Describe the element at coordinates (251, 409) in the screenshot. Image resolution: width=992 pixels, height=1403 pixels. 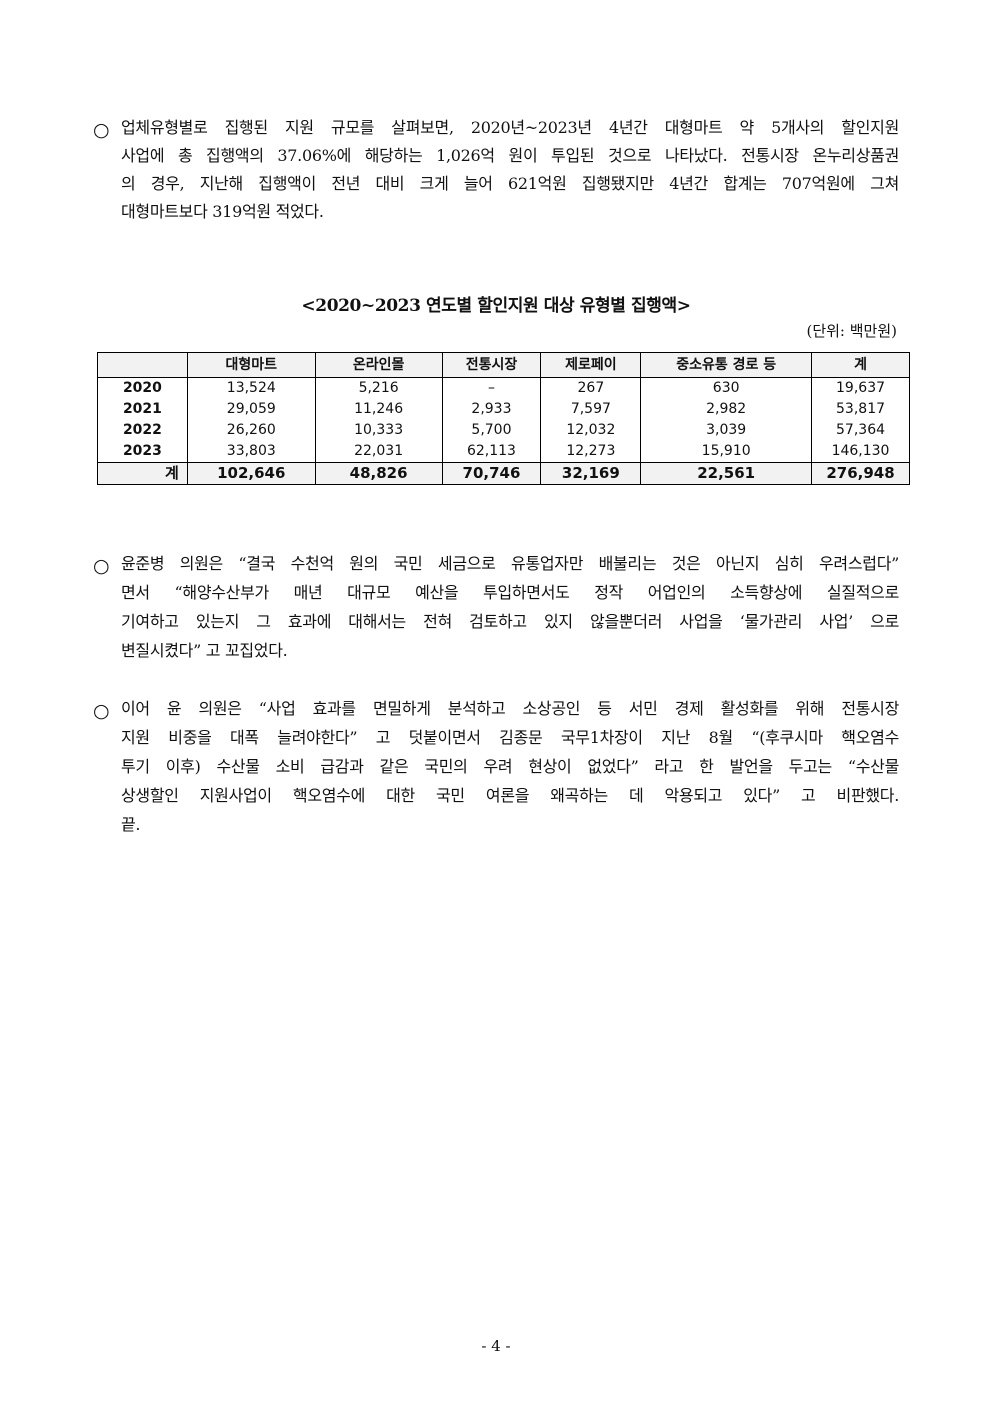
I see `table-cell: 29,059` at that location.